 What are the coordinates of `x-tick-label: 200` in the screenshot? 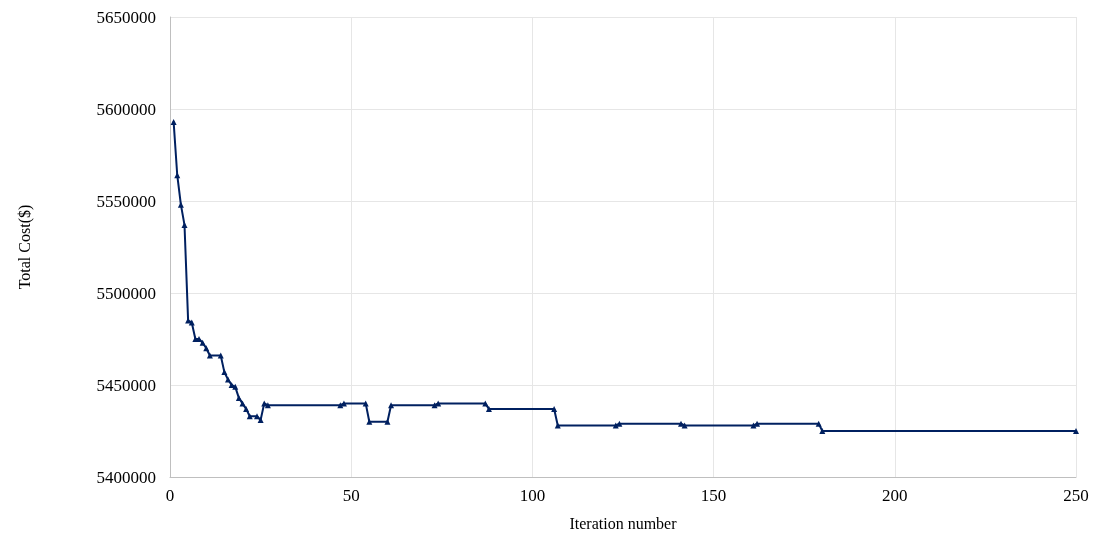 It's located at (895, 495).